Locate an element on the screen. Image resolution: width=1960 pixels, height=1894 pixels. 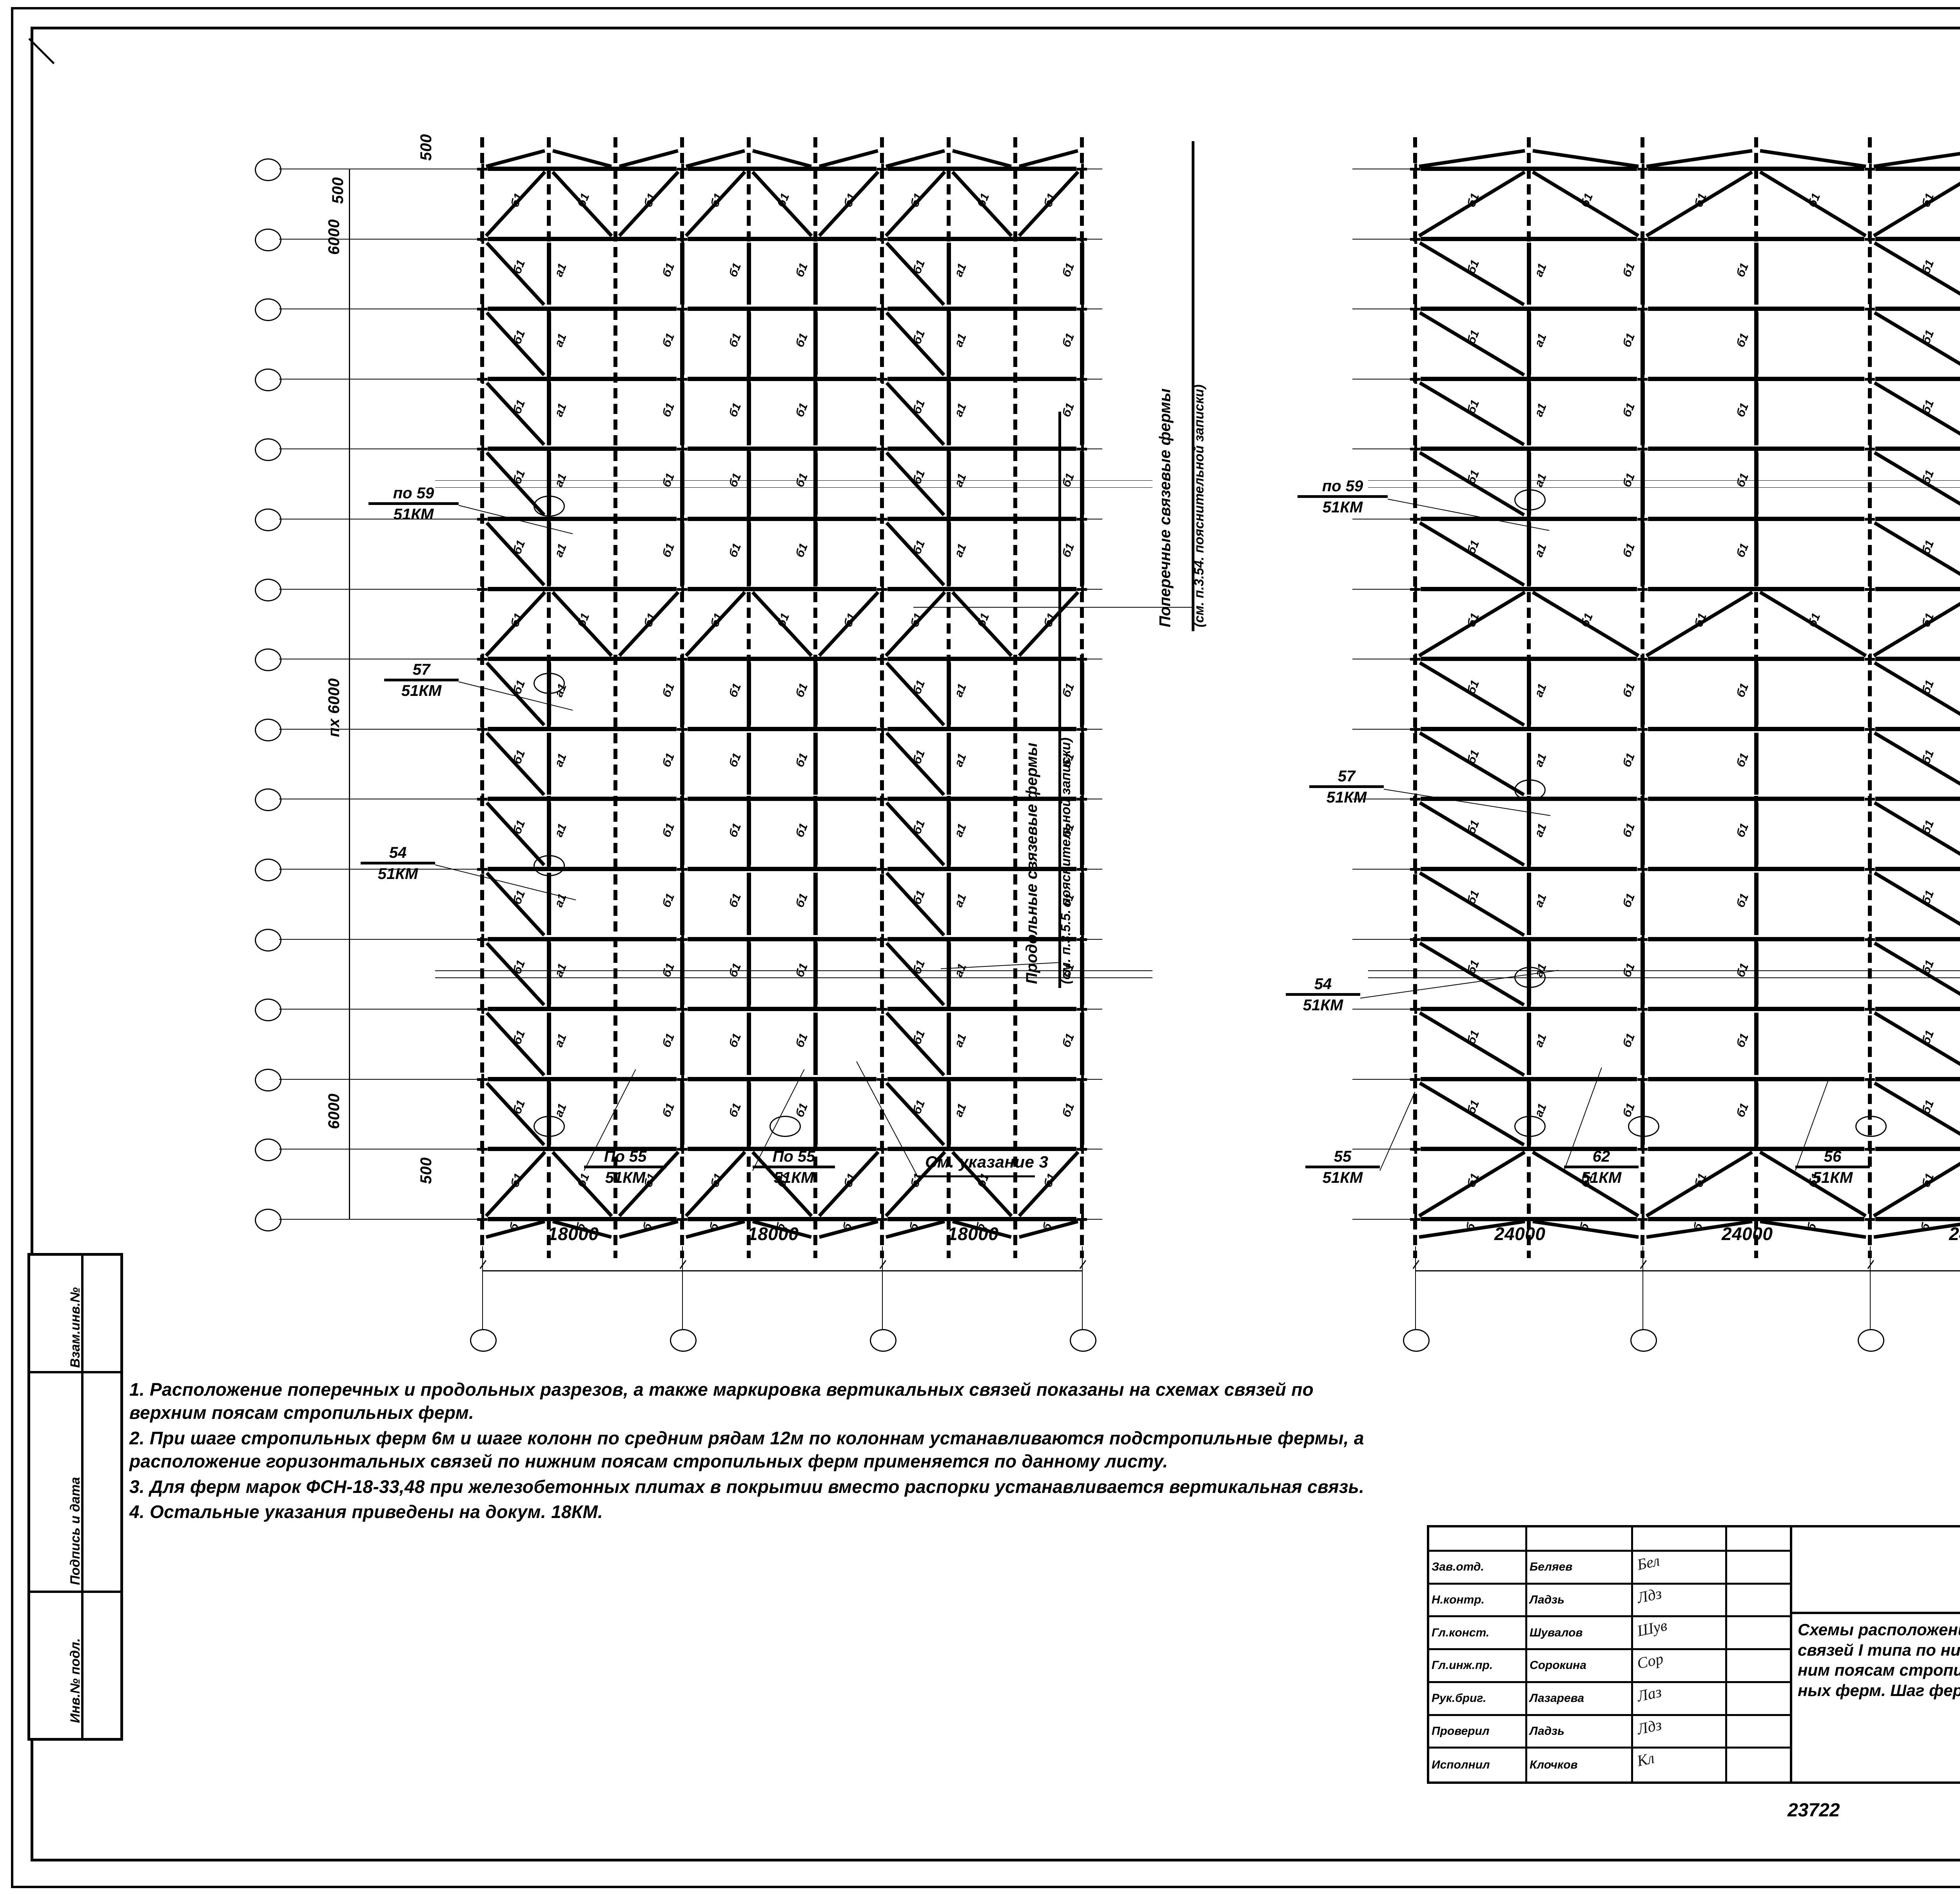
role-cell: Зав.отд. is located at coordinates (1478, 1567).